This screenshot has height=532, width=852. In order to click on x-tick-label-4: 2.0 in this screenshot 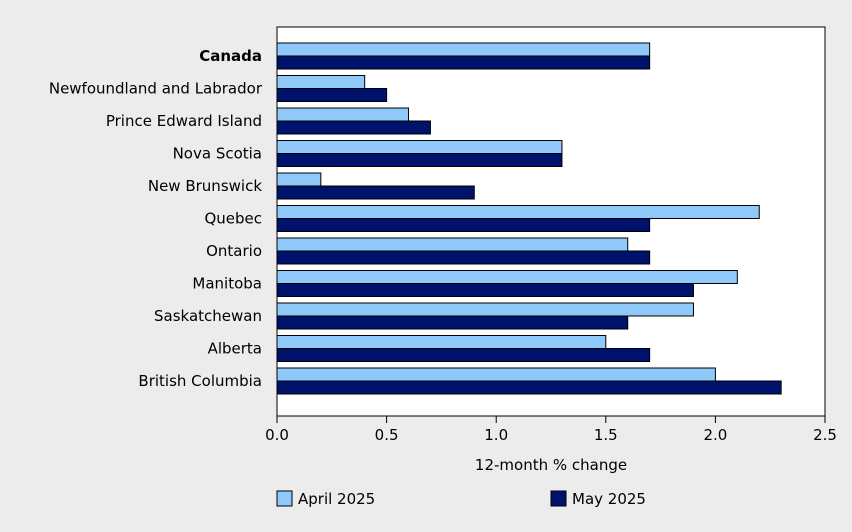, I will do `click(715, 435)`.